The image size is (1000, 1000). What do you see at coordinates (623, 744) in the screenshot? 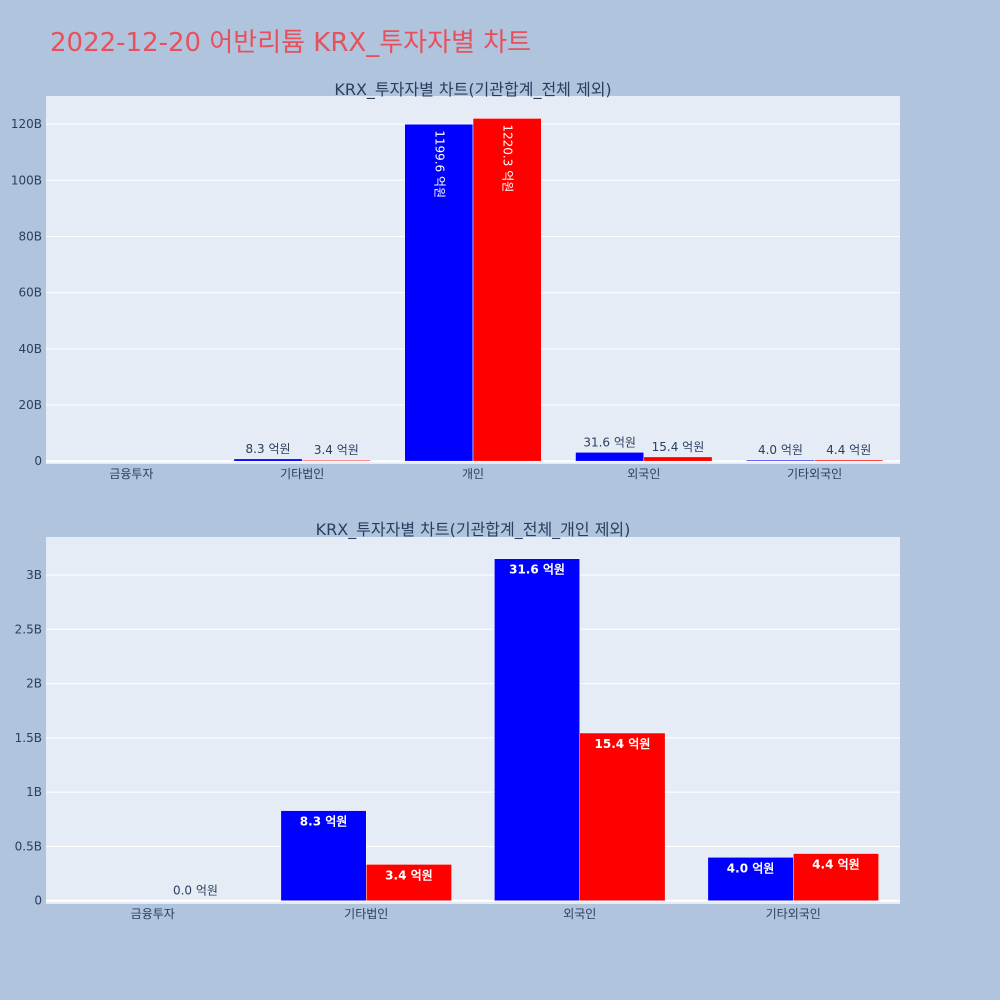
I see `bottom-data-label: 15.4 억원` at bounding box center [623, 744].